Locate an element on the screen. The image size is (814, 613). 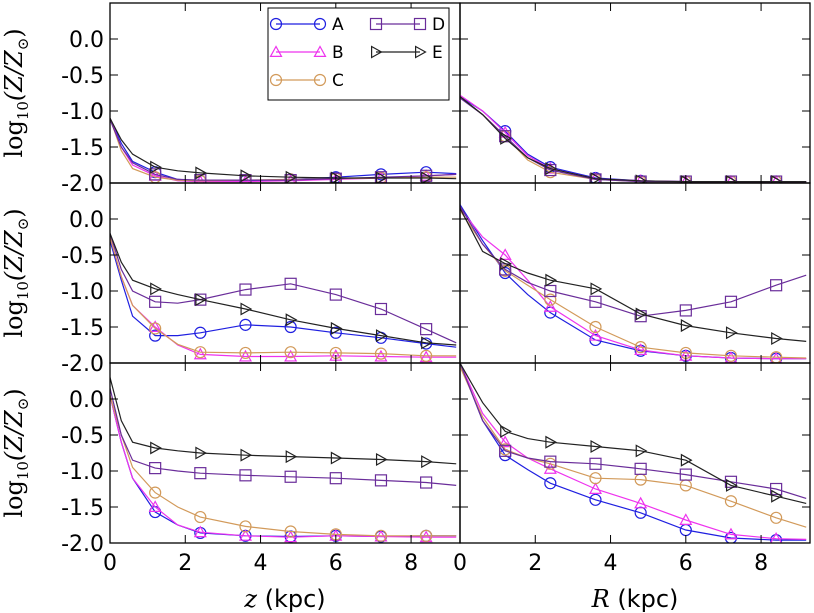
legend-marker-A is located at coordinates (276, 24).